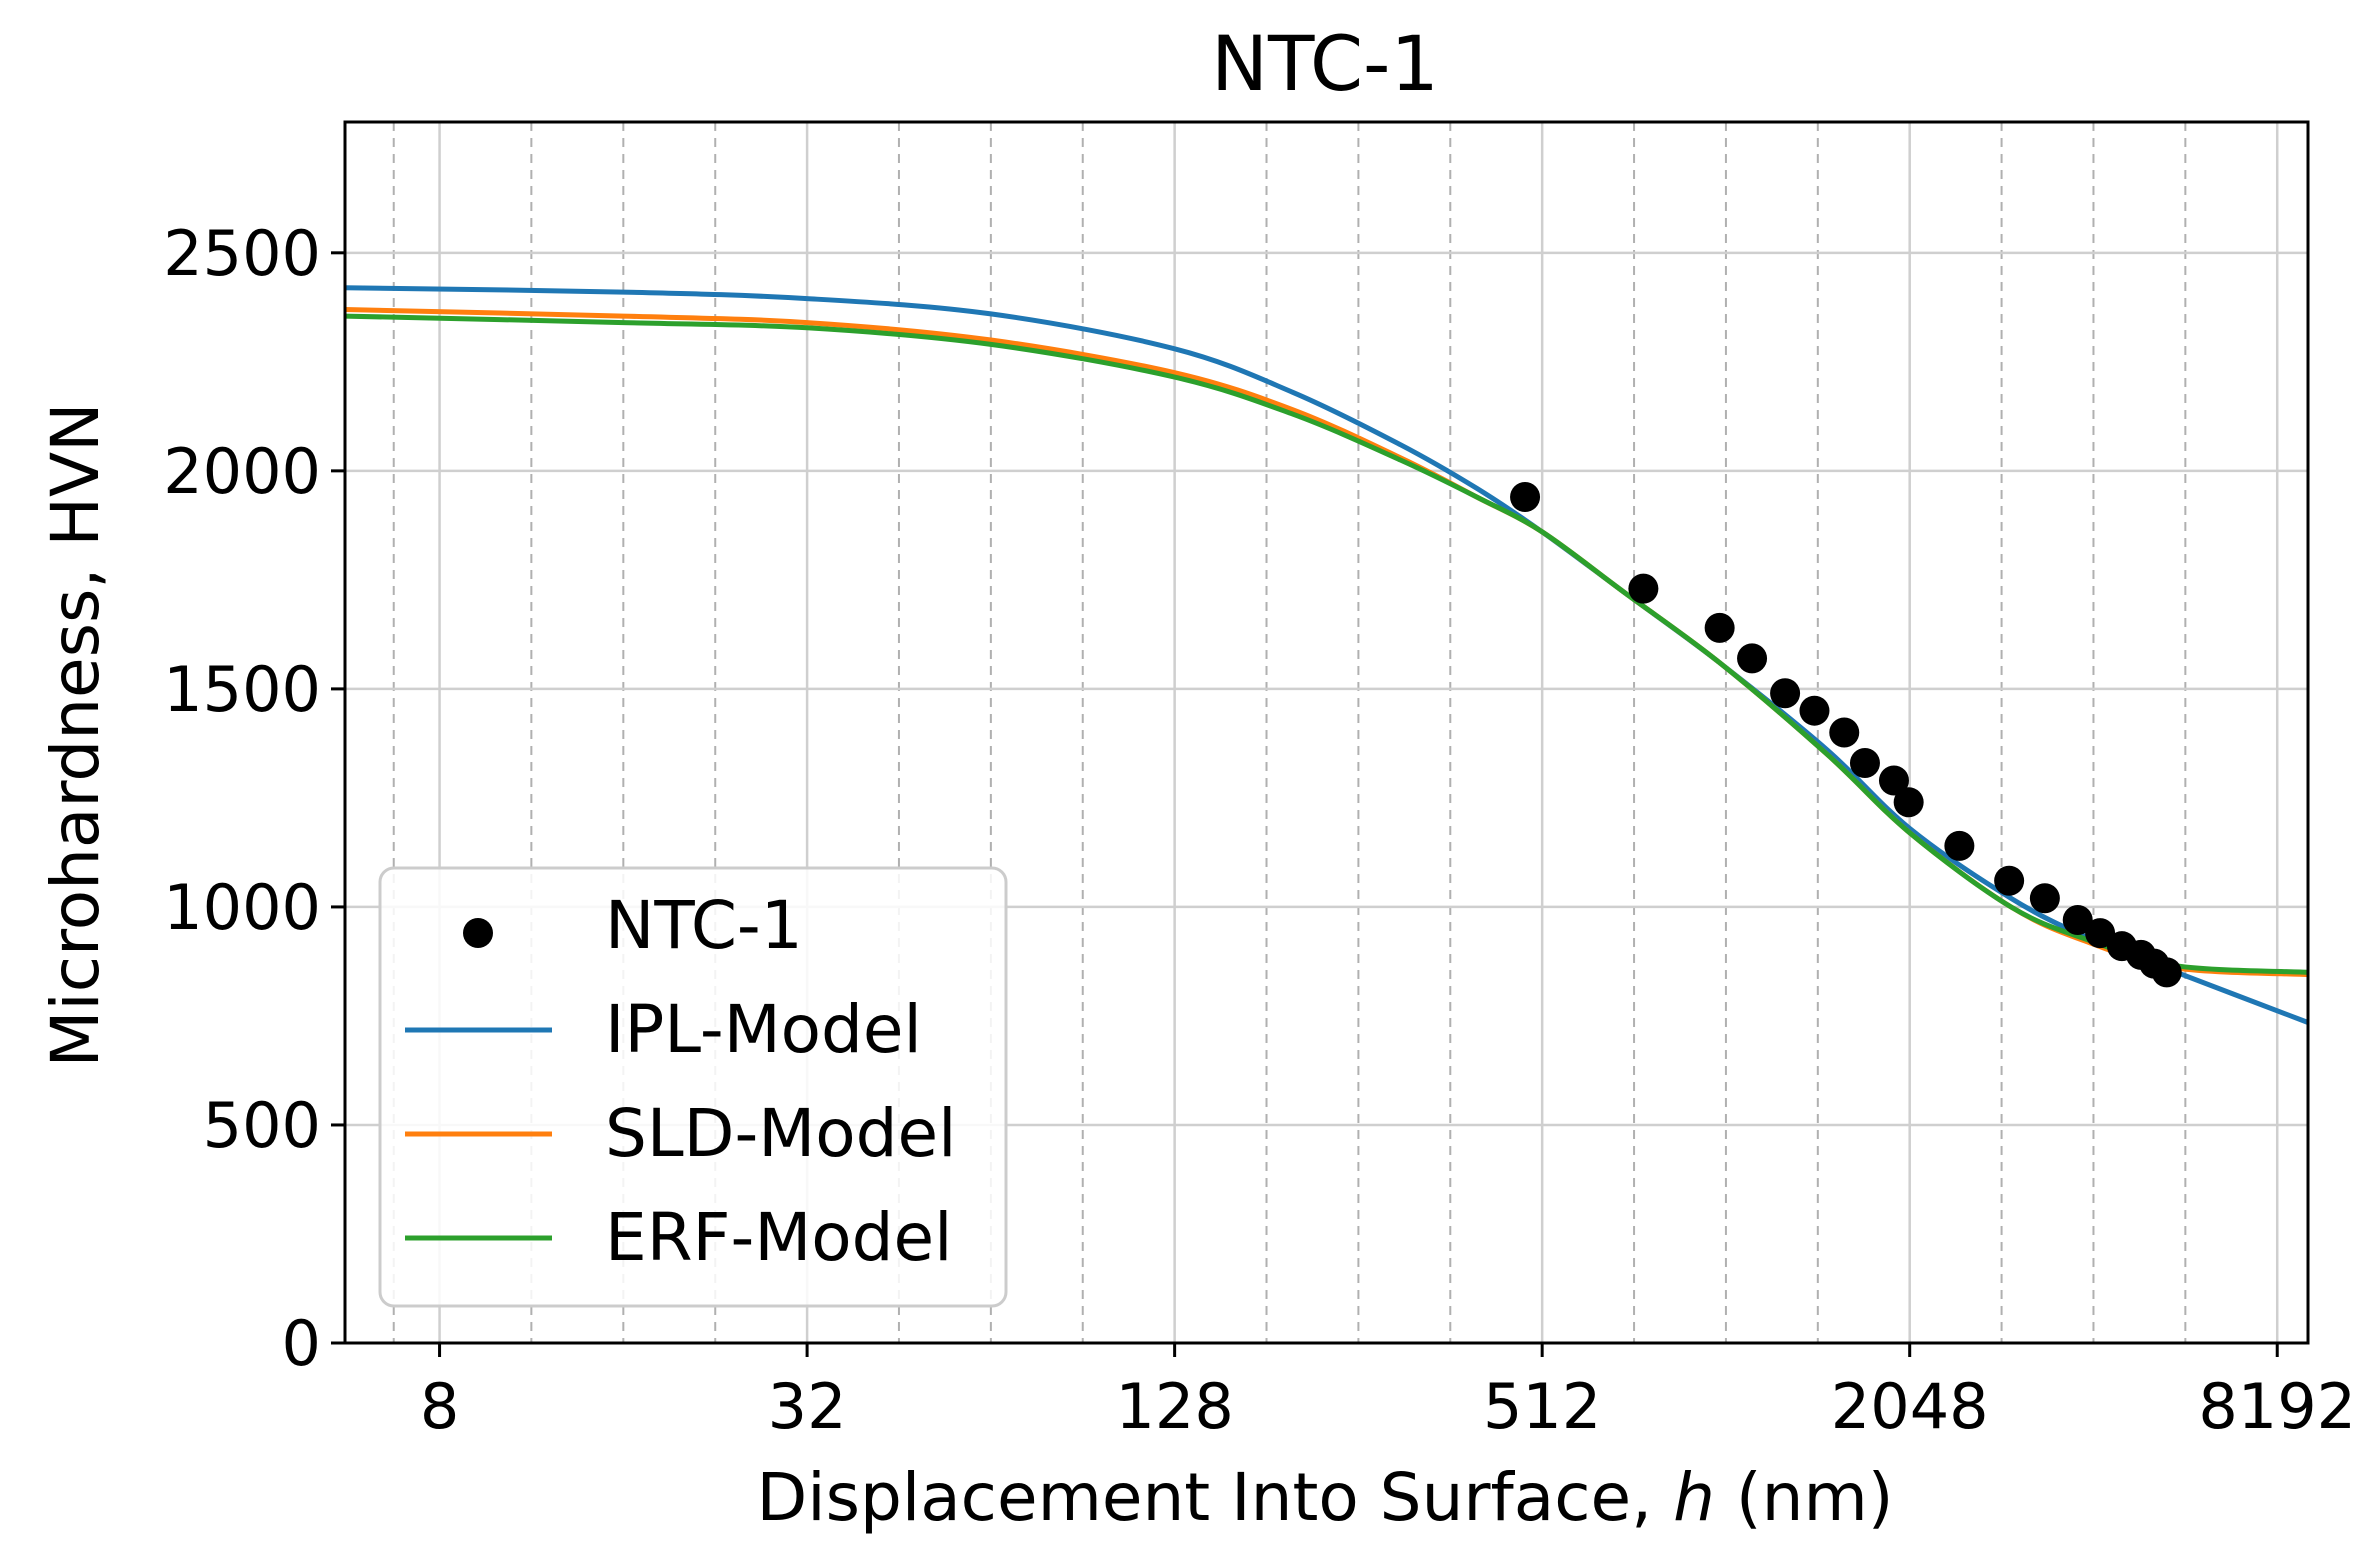 The image size is (2361, 1565). Describe the element at coordinates (242, 471) in the screenshot. I see `y-tick-label: 2000` at that location.